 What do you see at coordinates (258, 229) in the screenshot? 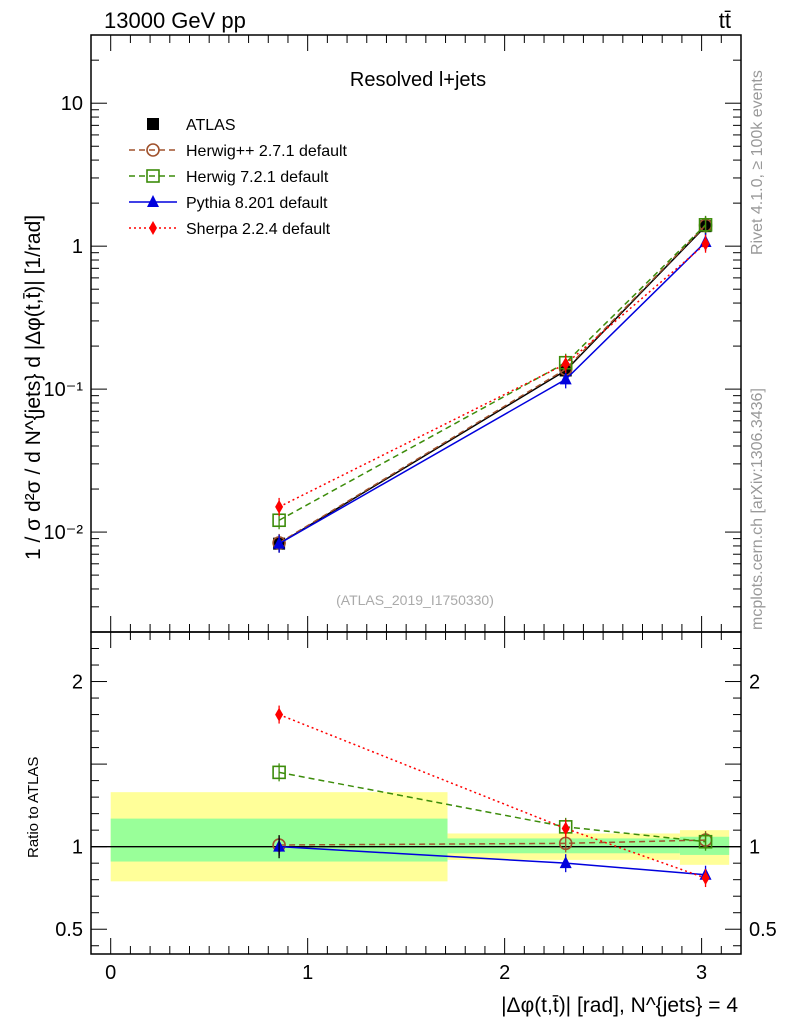
I see `legend-label-4: Sherpa 2.2.4 default` at bounding box center [258, 229].